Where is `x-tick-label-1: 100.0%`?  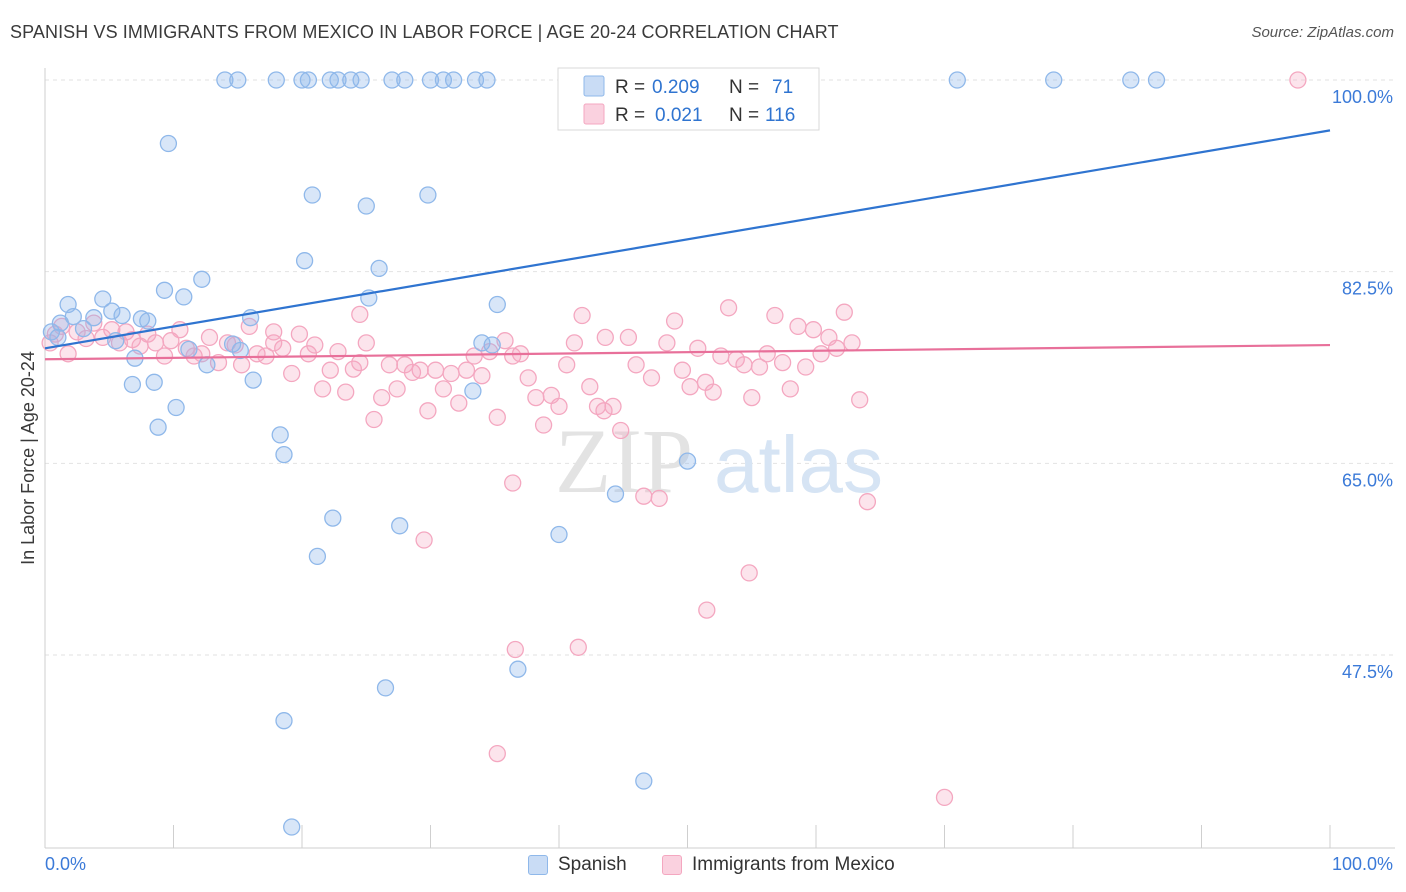
x-tick-label-1: 100.0% is located at coordinates (1362, 864).